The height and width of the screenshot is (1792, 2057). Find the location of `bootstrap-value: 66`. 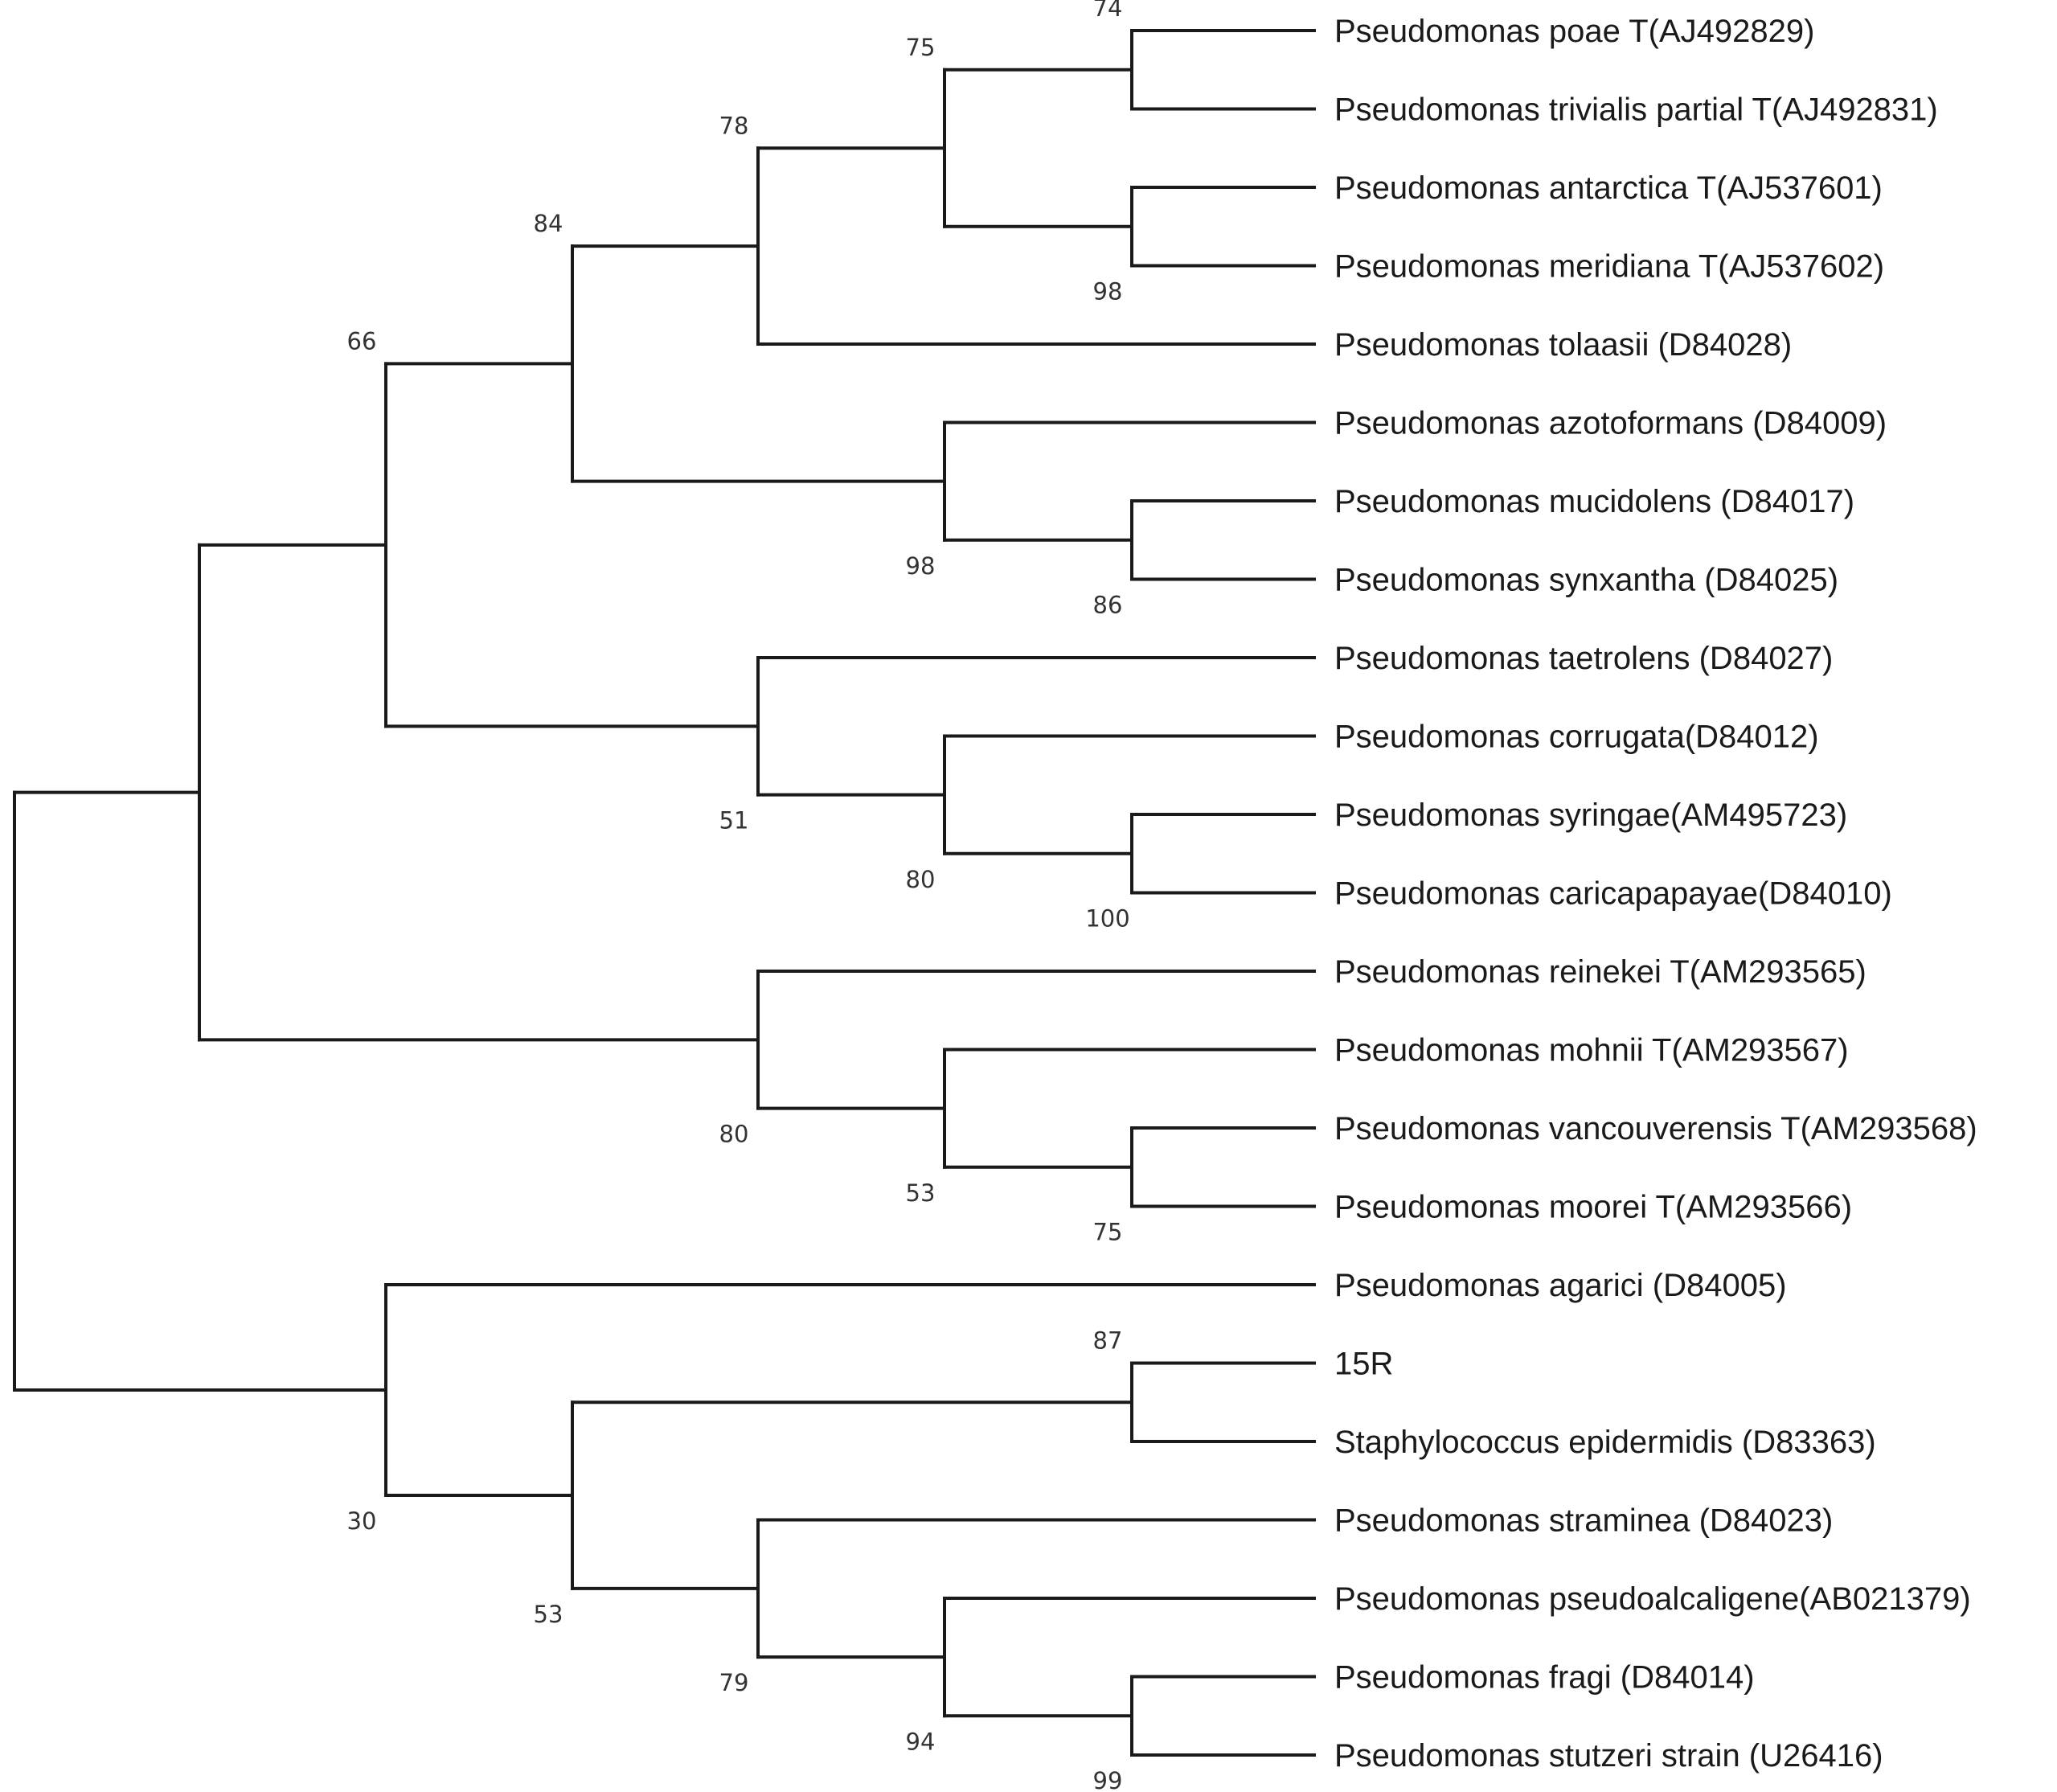

bootstrap-value: 66 is located at coordinates (362, 341).